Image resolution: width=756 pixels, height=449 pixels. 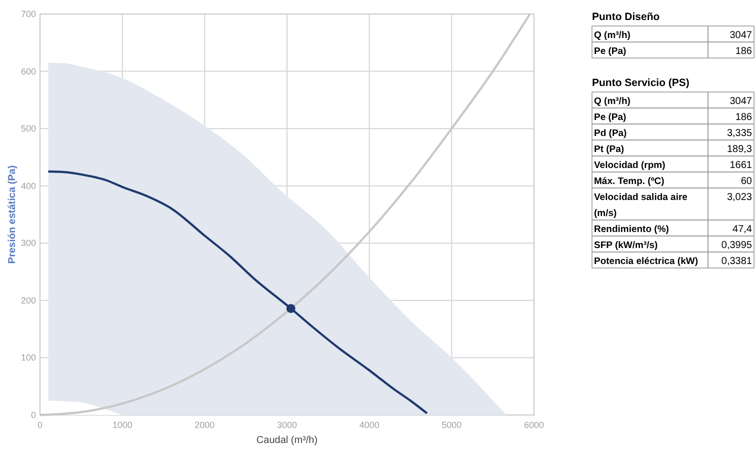 I want to click on x-tick-label: 2000, so click(x=204, y=425).